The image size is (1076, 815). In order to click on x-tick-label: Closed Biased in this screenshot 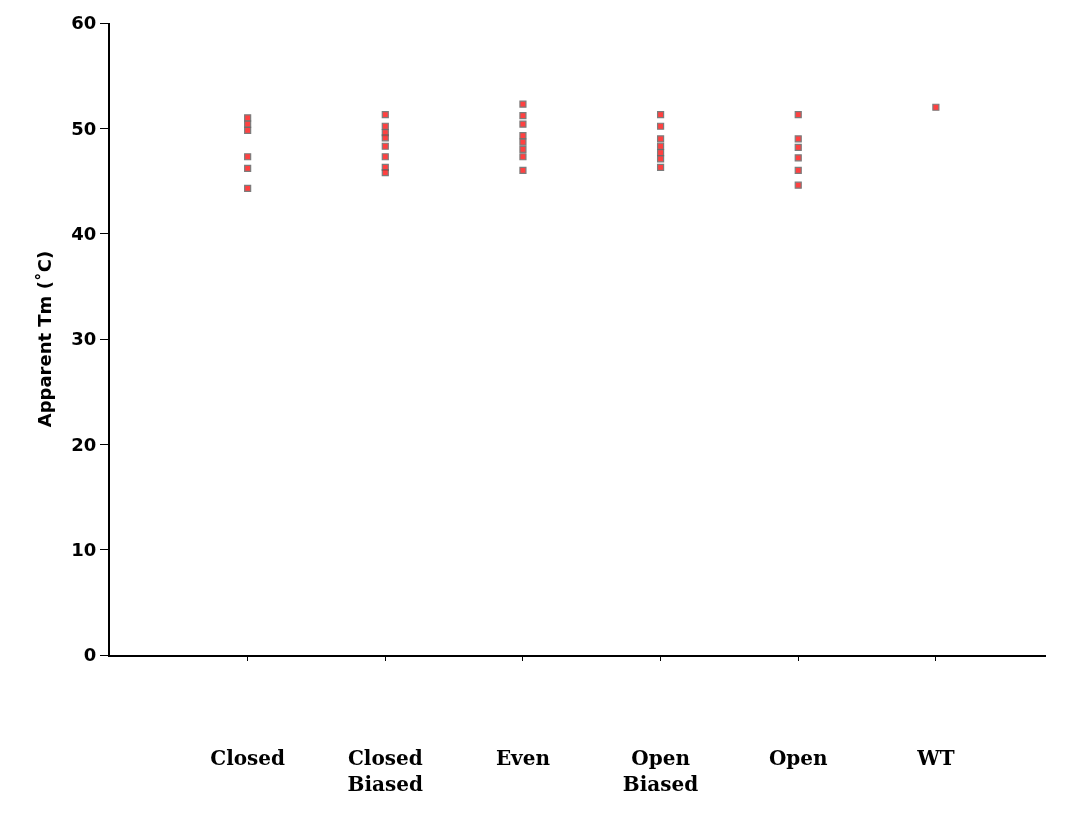, I will do `click(385, 771)`.